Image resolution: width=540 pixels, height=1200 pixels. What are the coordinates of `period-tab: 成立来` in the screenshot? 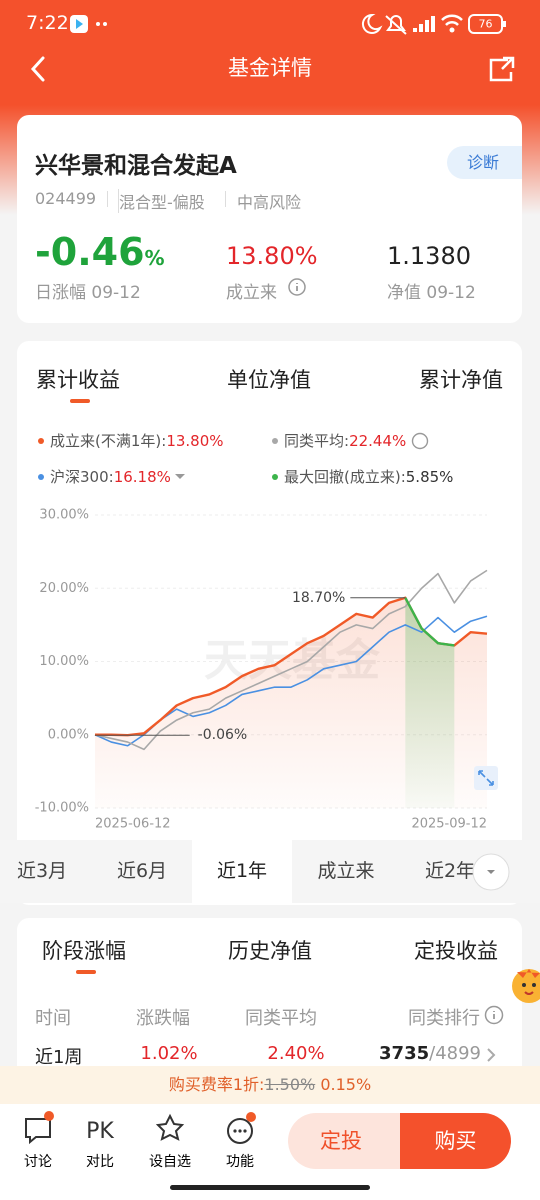 It's located at (346, 871).